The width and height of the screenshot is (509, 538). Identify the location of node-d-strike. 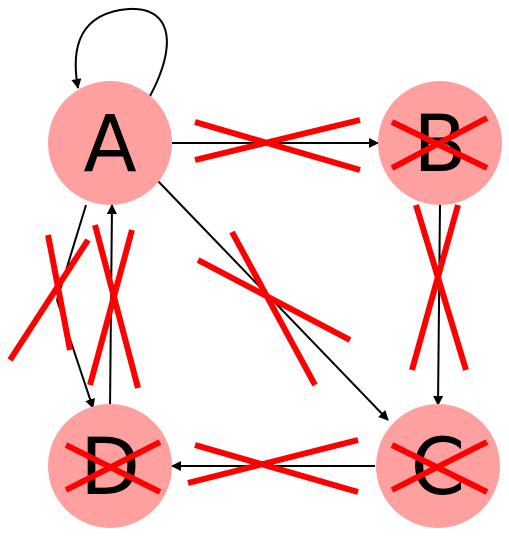
(113, 467).